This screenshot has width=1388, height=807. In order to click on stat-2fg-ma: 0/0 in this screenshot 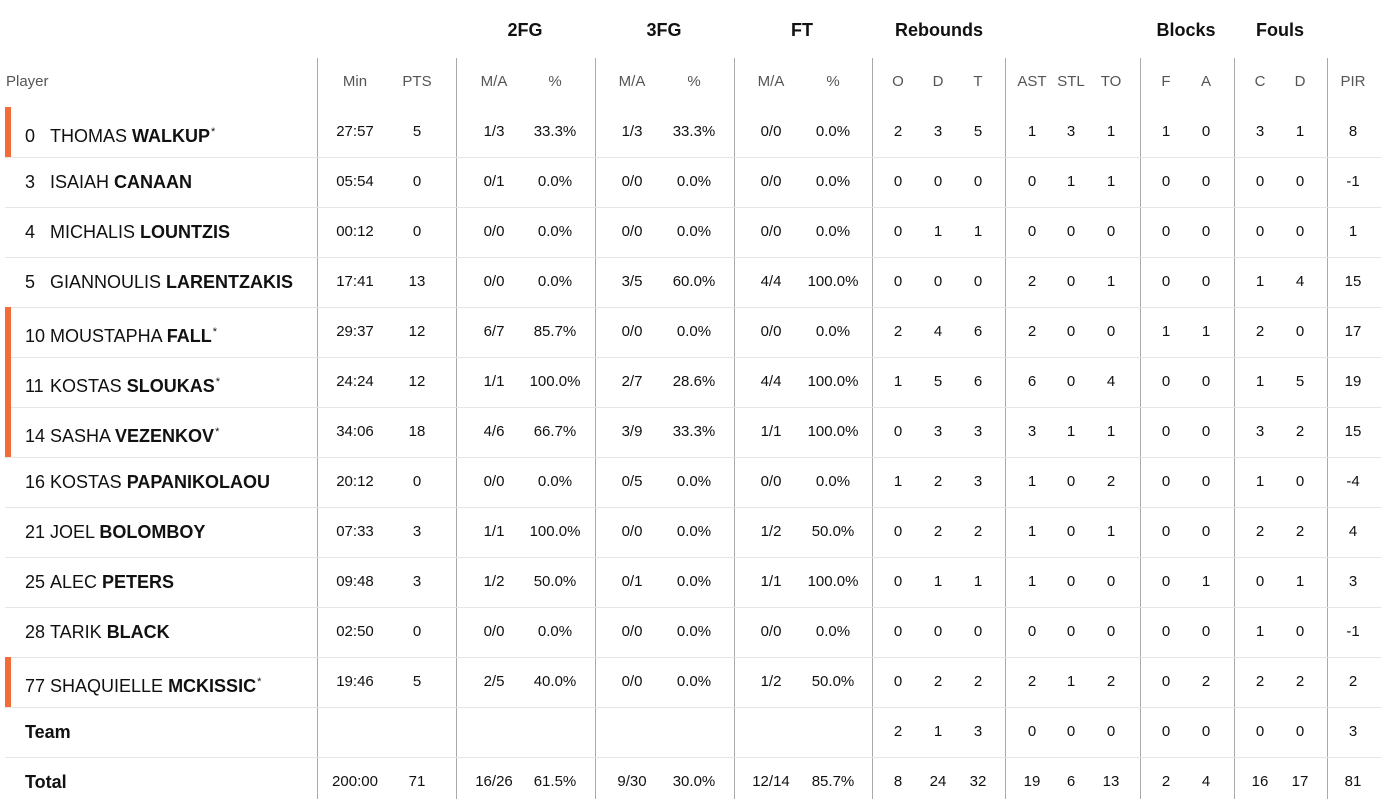, I will do `click(494, 481)`.